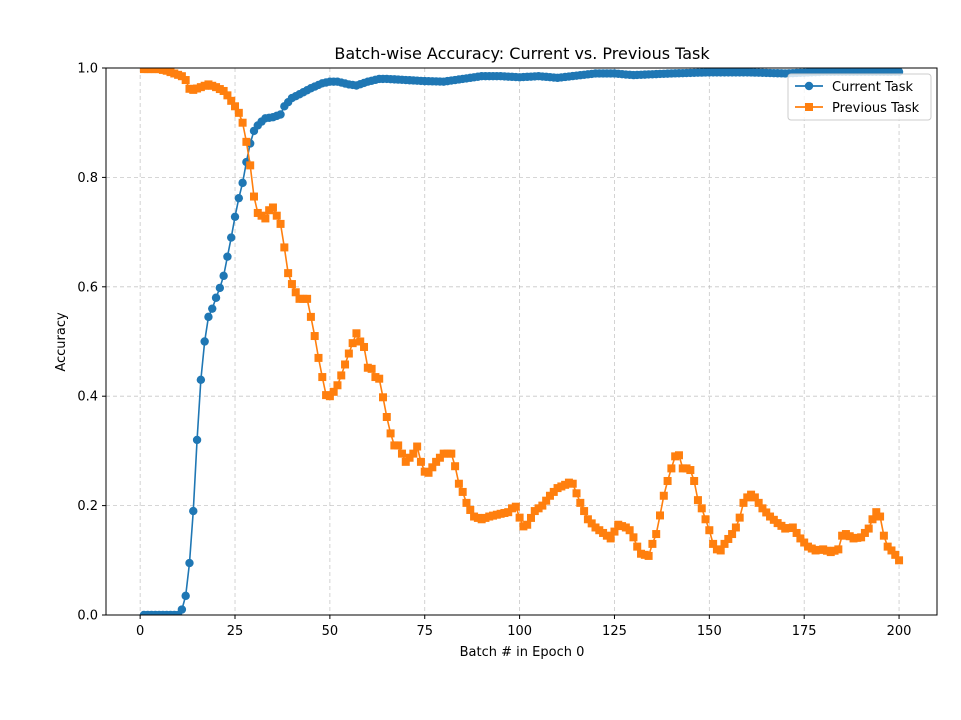  Describe the element at coordinates (87, 69) in the screenshot. I see `y-tick-label: 1.0` at that location.